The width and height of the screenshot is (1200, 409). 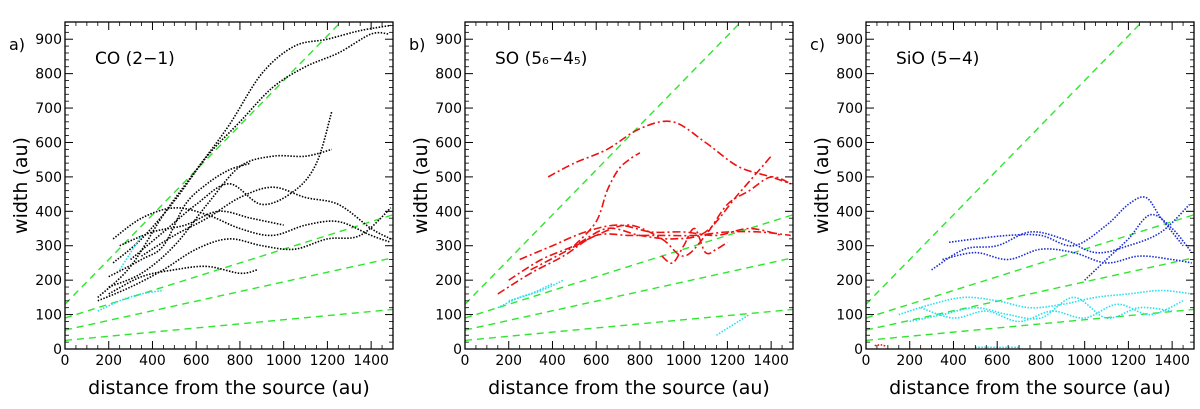 I want to click on panel-label: b), so click(x=417, y=44).